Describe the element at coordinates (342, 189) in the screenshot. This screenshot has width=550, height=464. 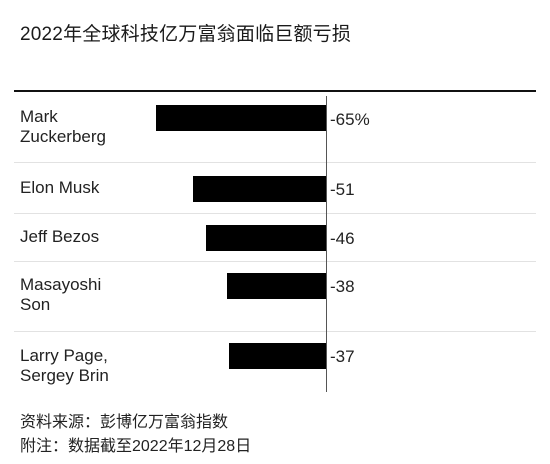
I see `value-label: -51` at that location.